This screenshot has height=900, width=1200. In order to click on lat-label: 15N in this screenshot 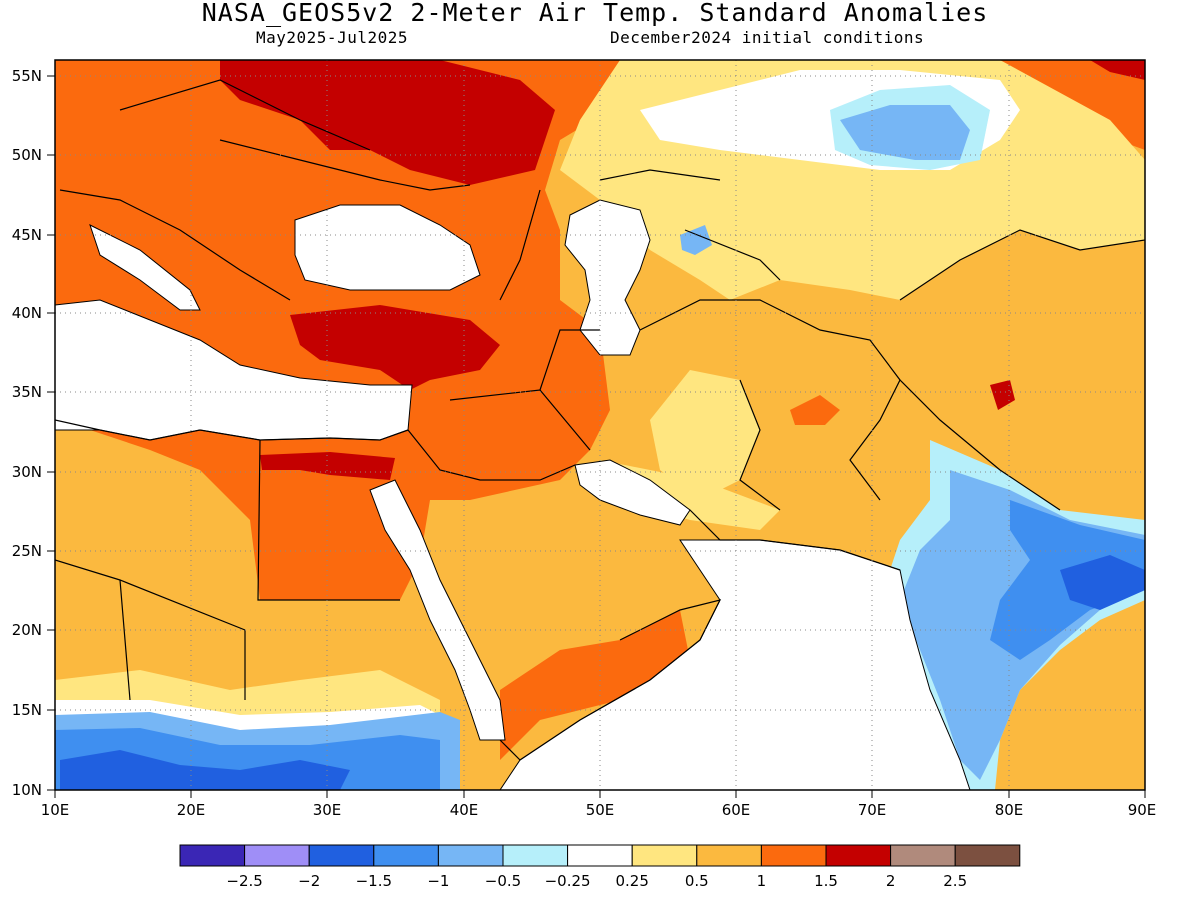, I will do `click(27, 710)`.